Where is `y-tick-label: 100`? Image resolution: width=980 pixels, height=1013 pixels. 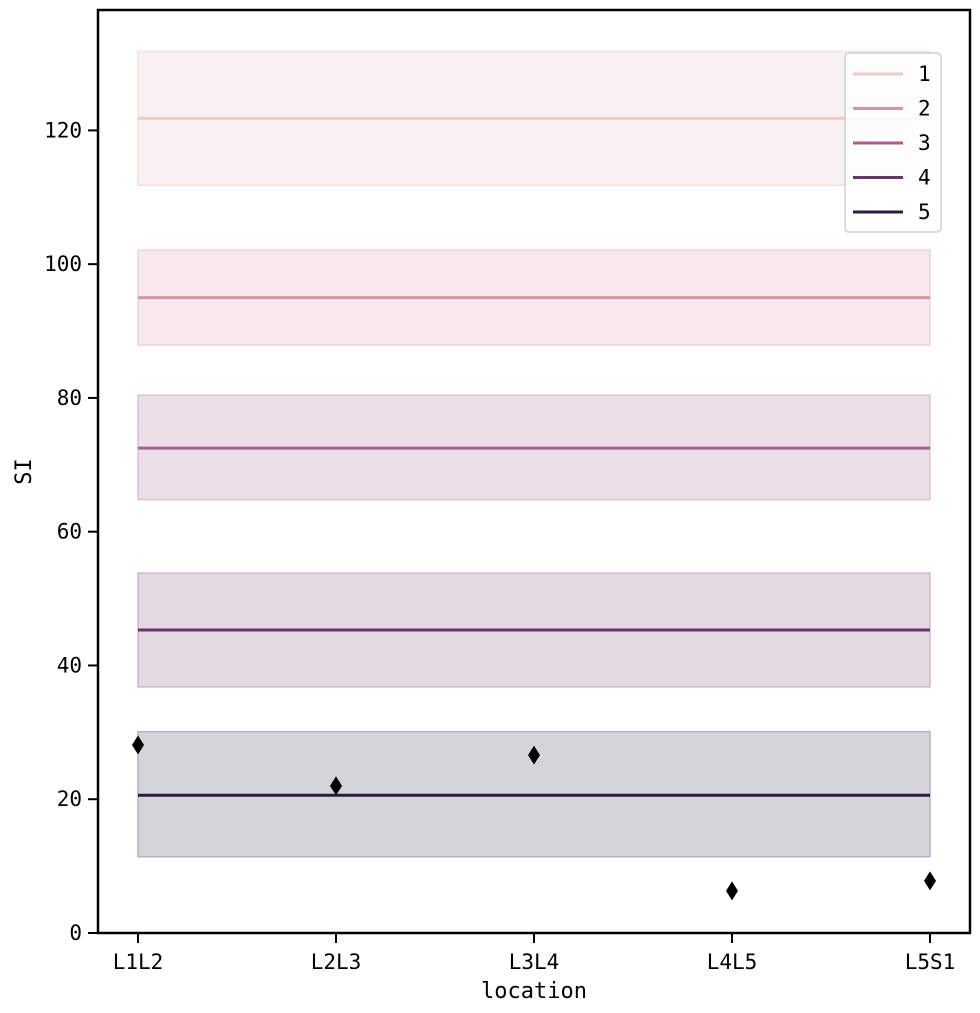 y-tick-label: 100 is located at coordinates (63, 264).